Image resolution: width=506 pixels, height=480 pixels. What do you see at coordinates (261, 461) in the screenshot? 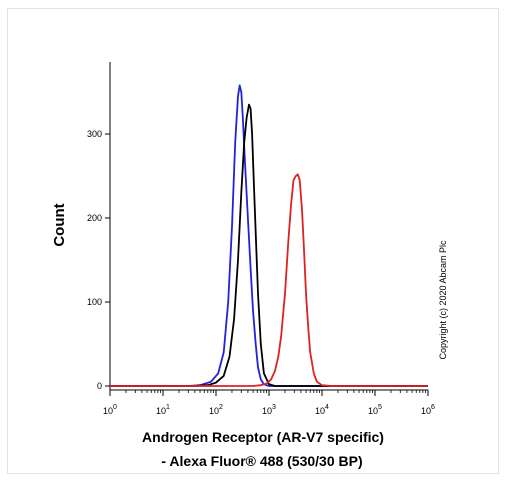
I see `x-axis-title-line2: - Alexa Fluor® 488 (530/30 BP)` at bounding box center [261, 461].